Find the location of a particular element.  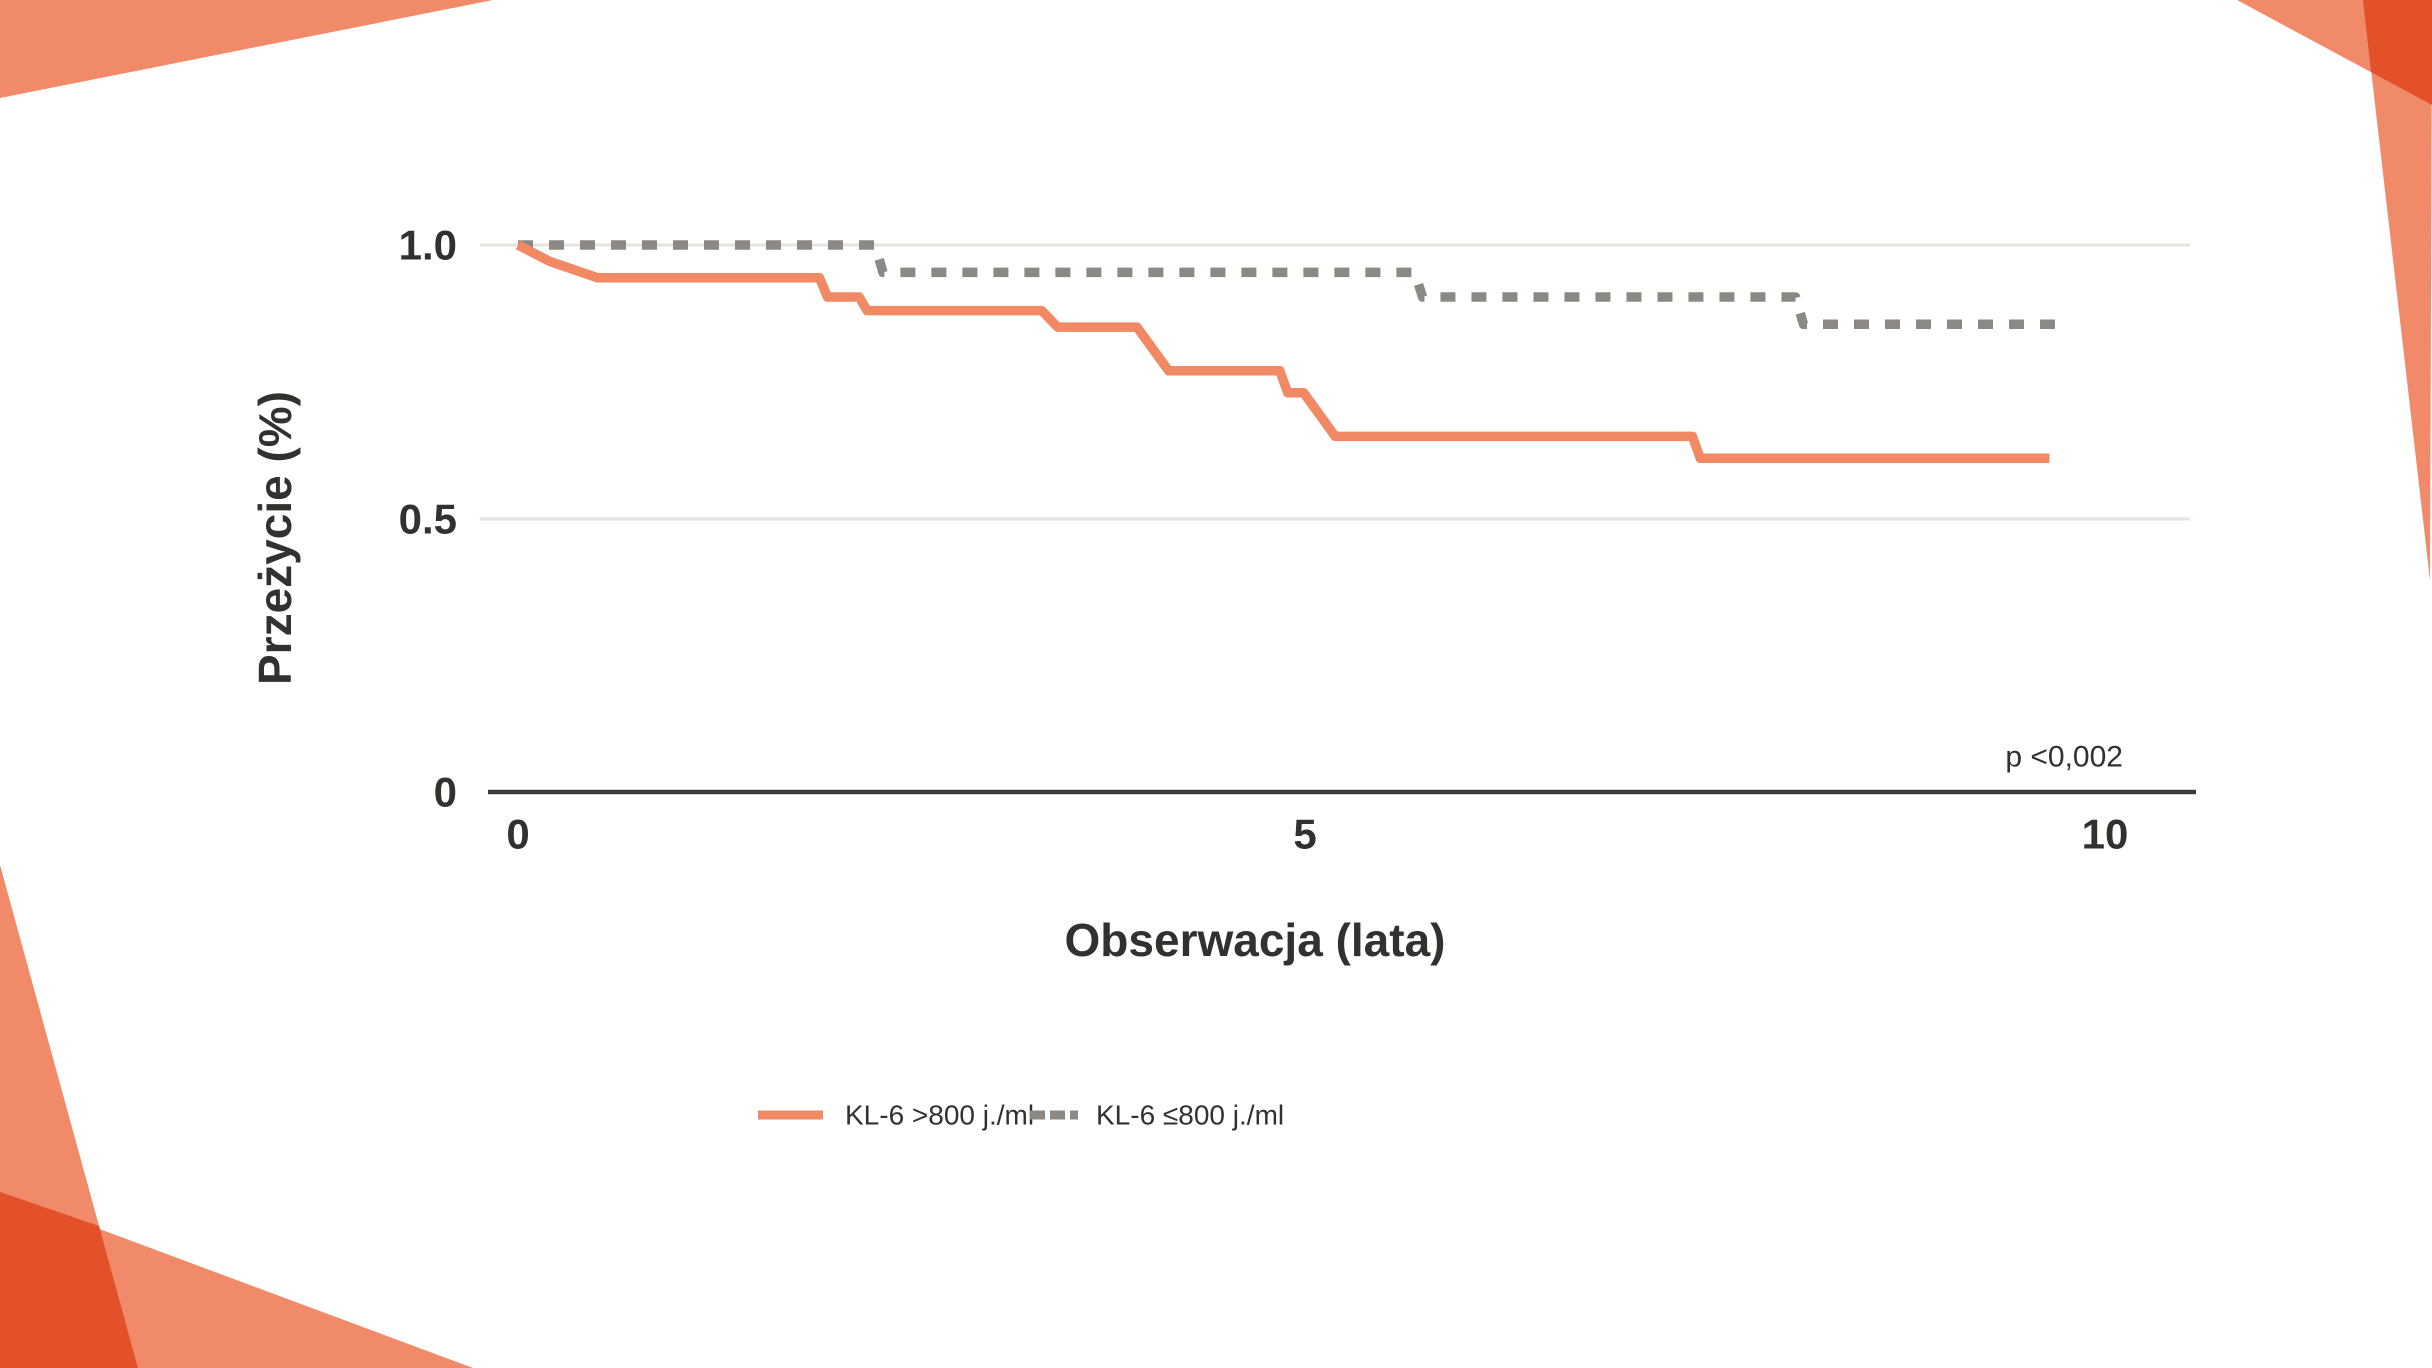

legend-label-kl6-low: KL-6 ≤800 j./ml is located at coordinates (1190, 1115).